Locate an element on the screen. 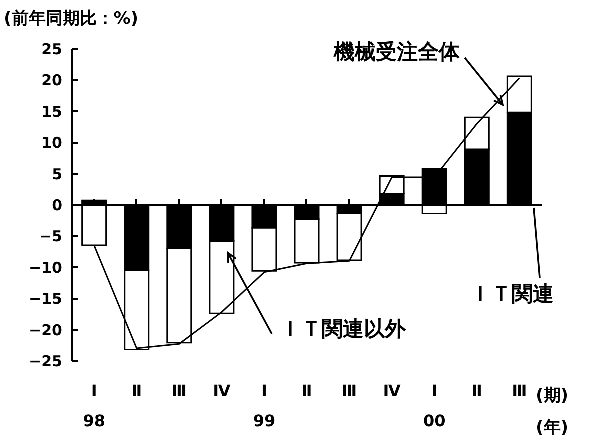 The image size is (600, 439). y-tick-label: 5 is located at coordinates (57, 174).